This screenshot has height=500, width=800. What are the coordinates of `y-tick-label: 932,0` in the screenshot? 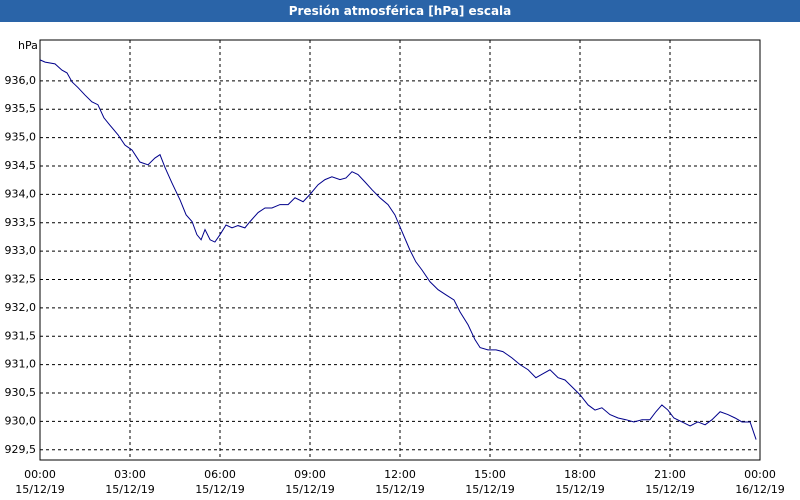 It's located at (21, 307).